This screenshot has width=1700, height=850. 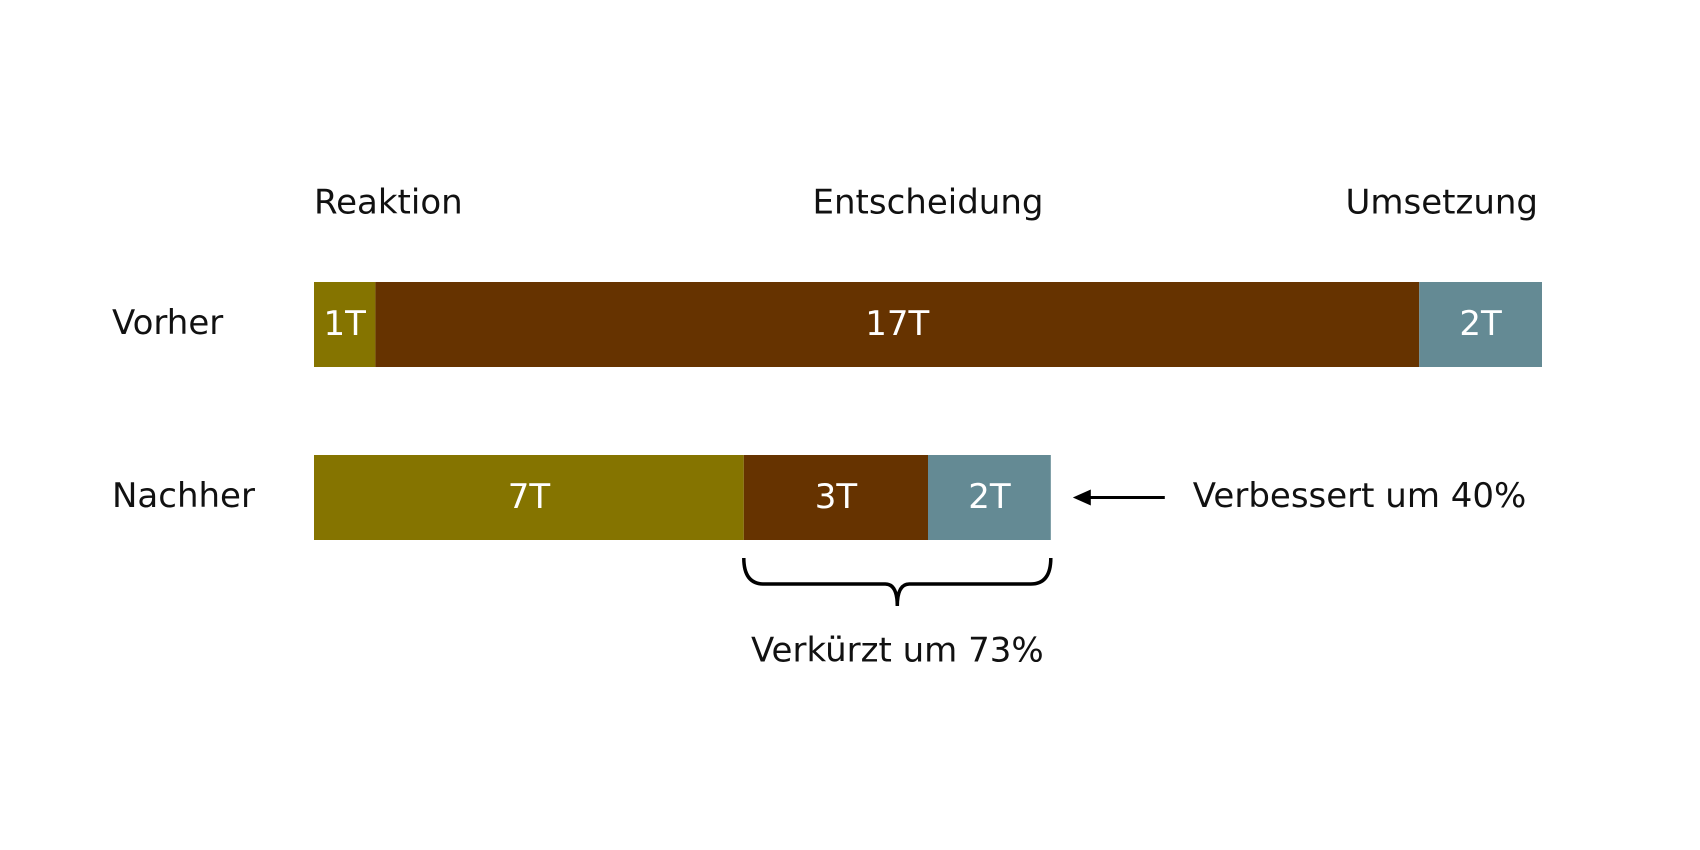 I want to click on value-label: 7T, so click(x=529, y=497).